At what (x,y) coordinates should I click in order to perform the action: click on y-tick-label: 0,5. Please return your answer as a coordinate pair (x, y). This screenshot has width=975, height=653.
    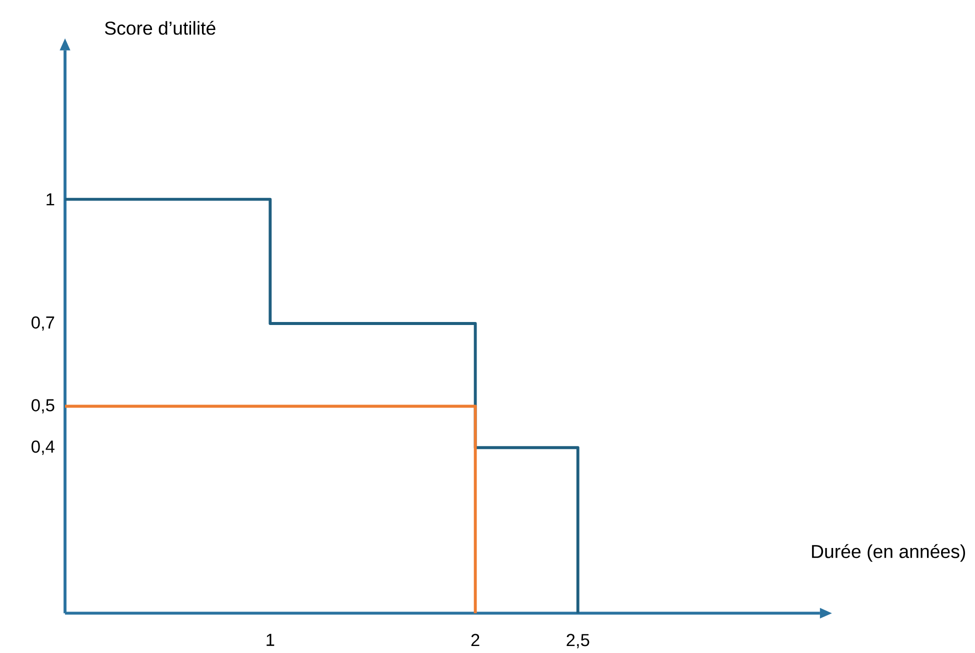
    Looking at the image, I should click on (43, 406).